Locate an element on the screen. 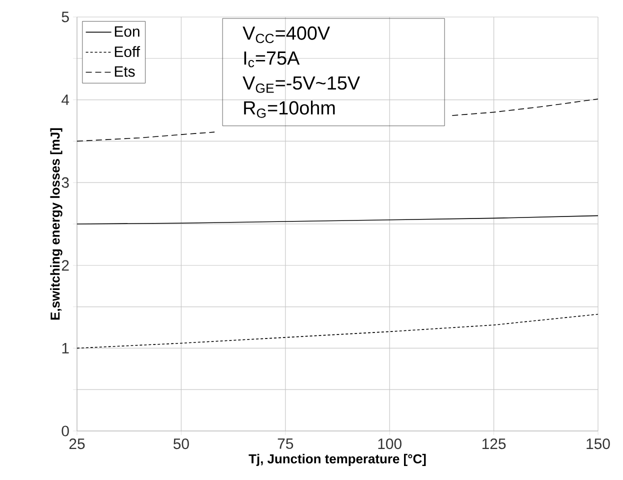 This screenshot has width=623, height=480. y-tick-label: 3 is located at coordinates (65, 182).